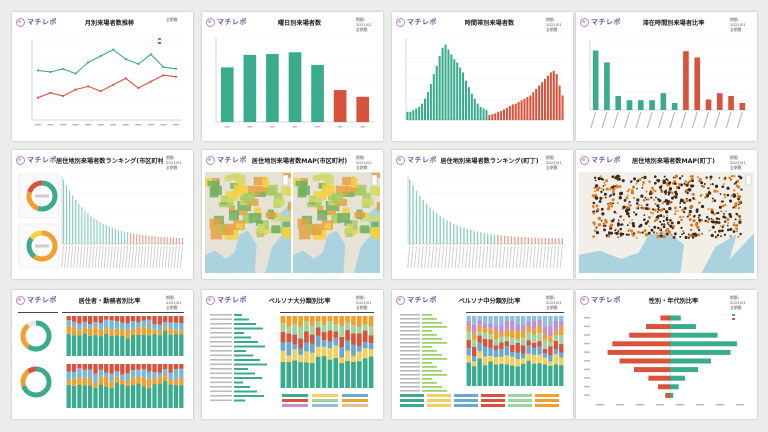  I want to click on meta-range: 全期間, so click(552, 307).